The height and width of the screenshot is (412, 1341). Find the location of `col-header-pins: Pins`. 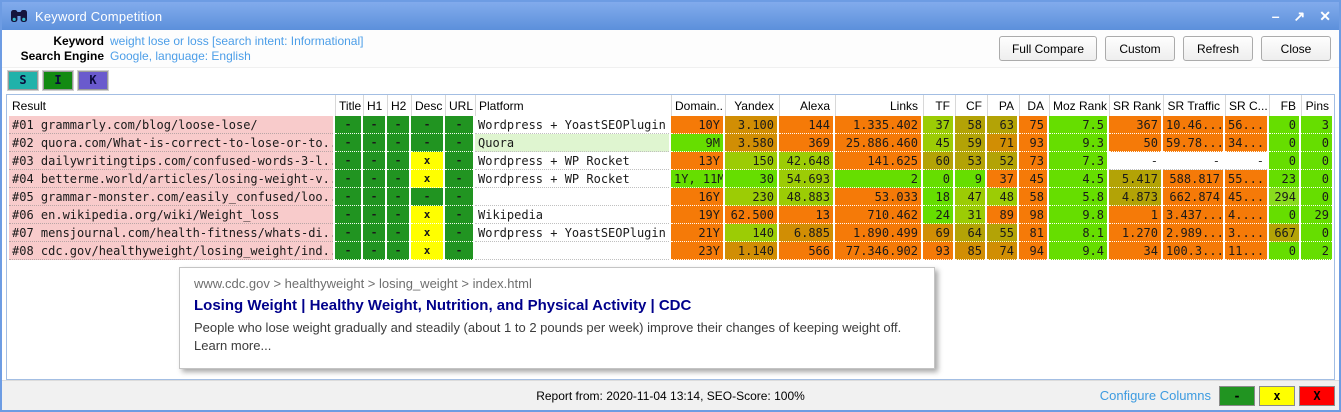

col-header-pins: Pins is located at coordinates (1316, 105).